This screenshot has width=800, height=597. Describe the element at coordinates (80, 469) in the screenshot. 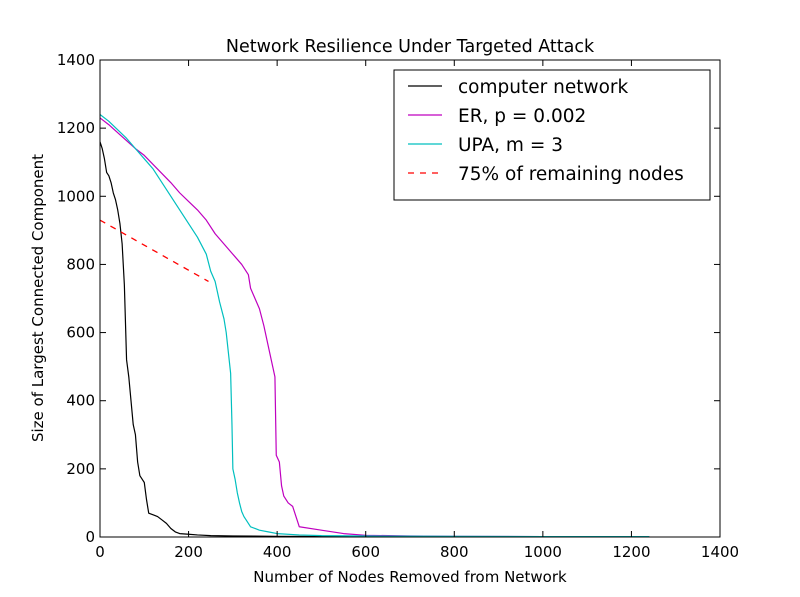

I see `y-tick-label: 200` at that location.